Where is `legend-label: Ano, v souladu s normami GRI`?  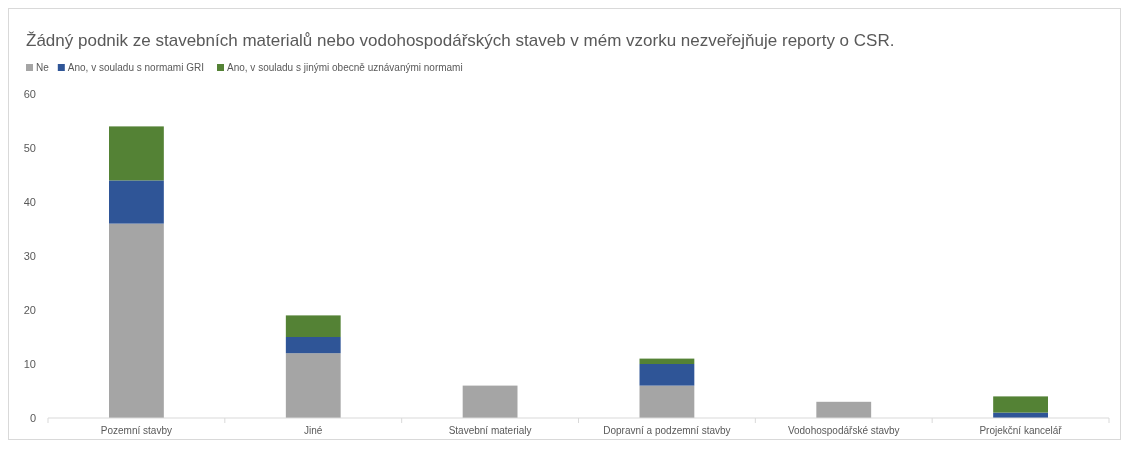
legend-label: Ano, v souladu s normami GRI is located at coordinates (135, 67).